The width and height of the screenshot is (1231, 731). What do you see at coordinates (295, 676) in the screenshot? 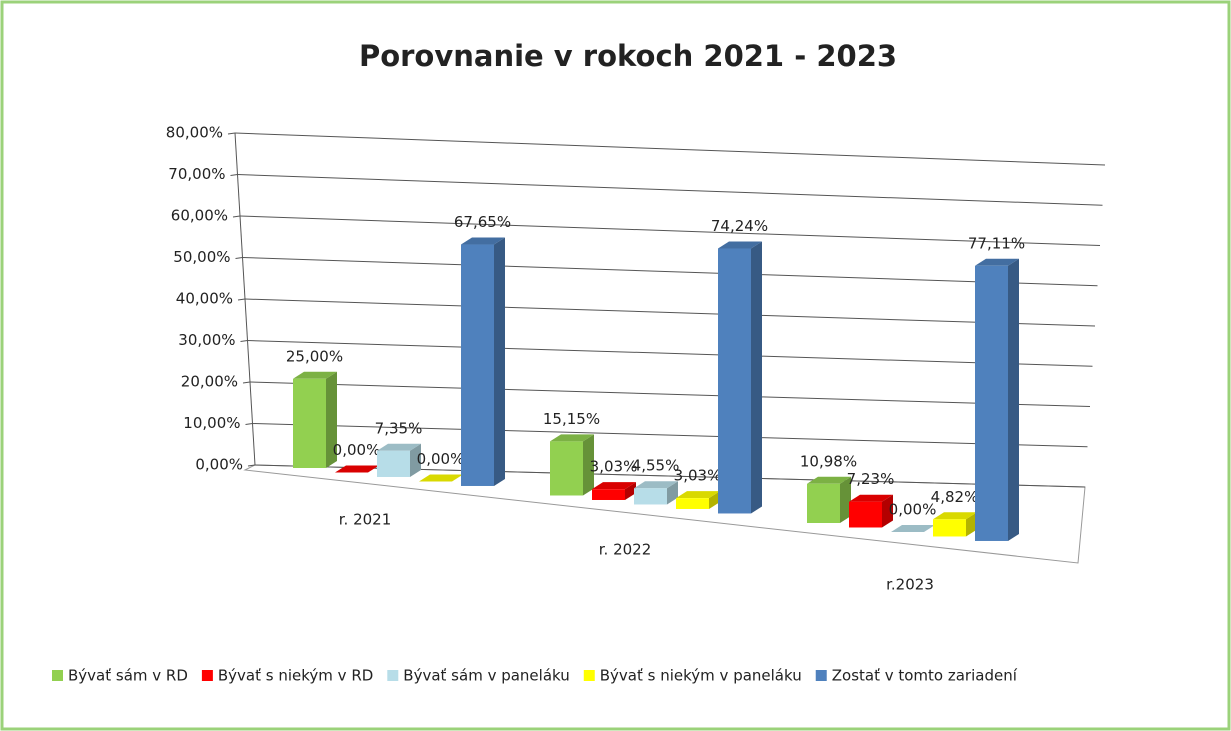
I see `legend-label: Bývať s niekým v RD` at bounding box center [295, 676].